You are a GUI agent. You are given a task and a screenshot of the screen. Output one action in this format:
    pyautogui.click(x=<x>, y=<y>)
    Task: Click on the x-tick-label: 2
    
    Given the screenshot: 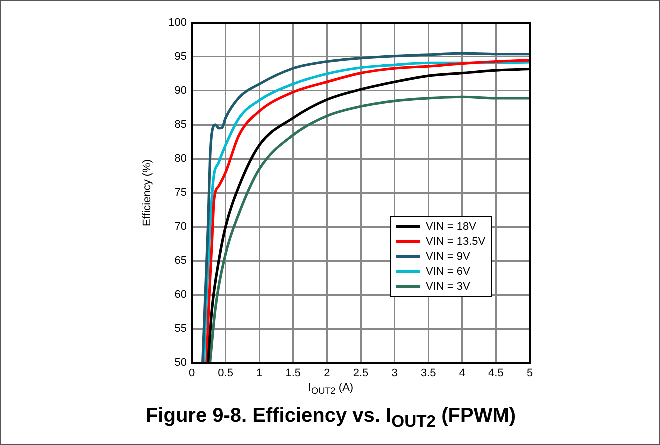 What is the action you would take?
    pyautogui.click(x=327, y=374)
    